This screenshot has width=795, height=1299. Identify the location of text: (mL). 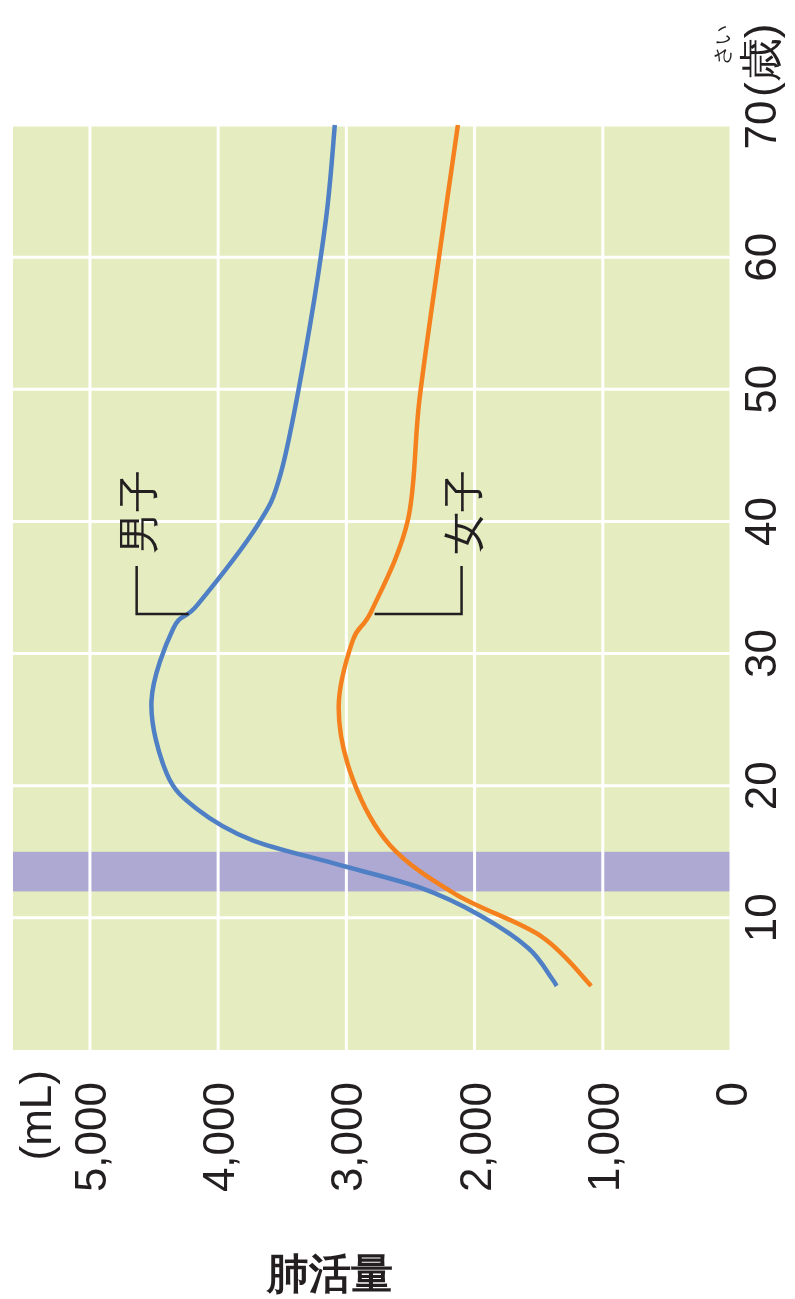
(35, 1115).